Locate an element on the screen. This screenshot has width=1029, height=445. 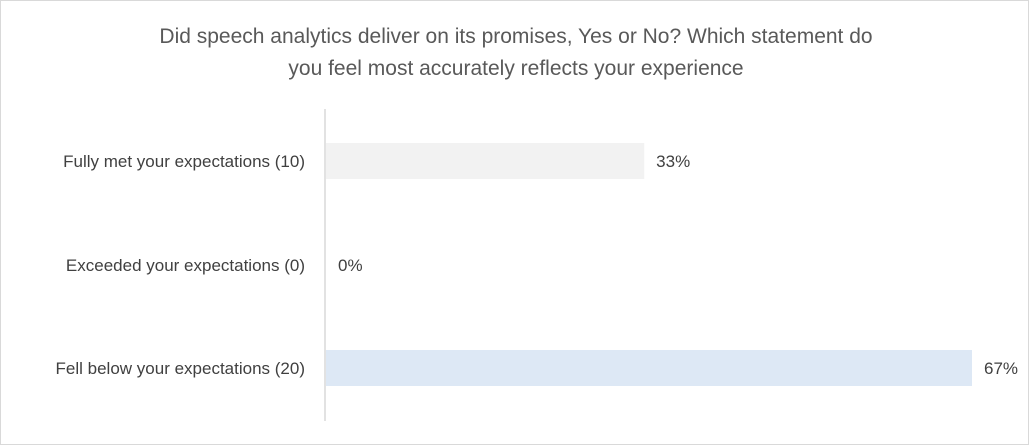
data-label-2: 0% is located at coordinates (350, 265).